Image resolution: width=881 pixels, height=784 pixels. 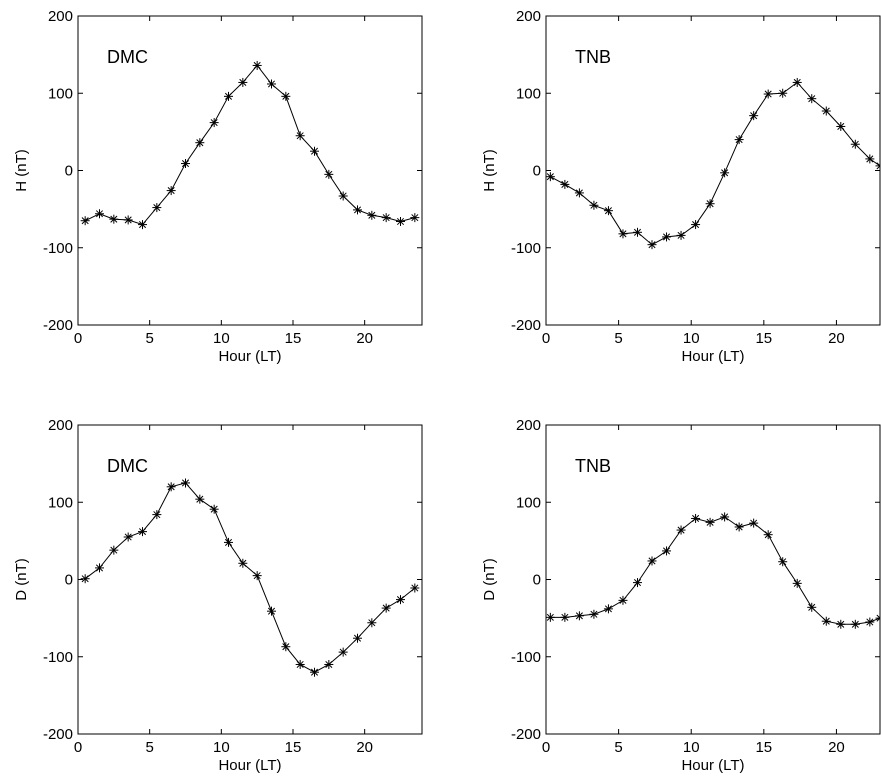 I want to click on x-tick-label: 15, so click(x=763, y=338).